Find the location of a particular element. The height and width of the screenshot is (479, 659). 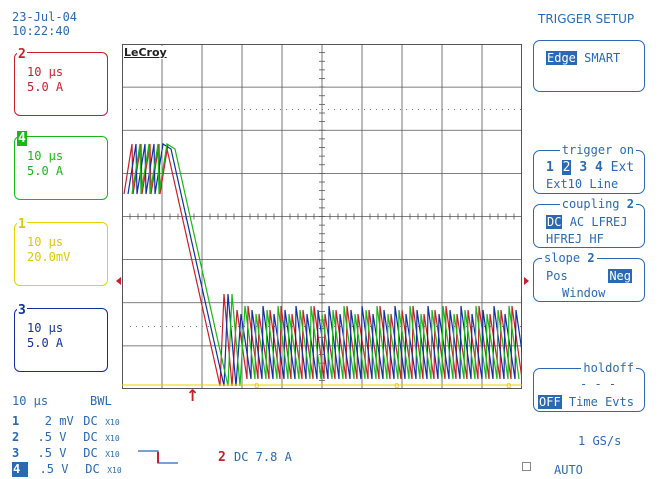

trigger-on-box: trigger on 1 2 3 4 Ext Ext10 Line is located at coordinates (589, 168).